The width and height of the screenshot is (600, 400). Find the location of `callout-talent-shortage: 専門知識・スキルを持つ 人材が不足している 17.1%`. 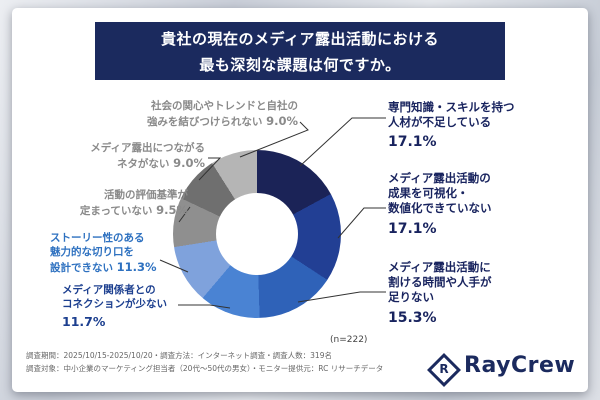

callout-talent-shortage: 専門知識・スキルを持つ 人材が不足している 17.1% is located at coordinates (451, 126).